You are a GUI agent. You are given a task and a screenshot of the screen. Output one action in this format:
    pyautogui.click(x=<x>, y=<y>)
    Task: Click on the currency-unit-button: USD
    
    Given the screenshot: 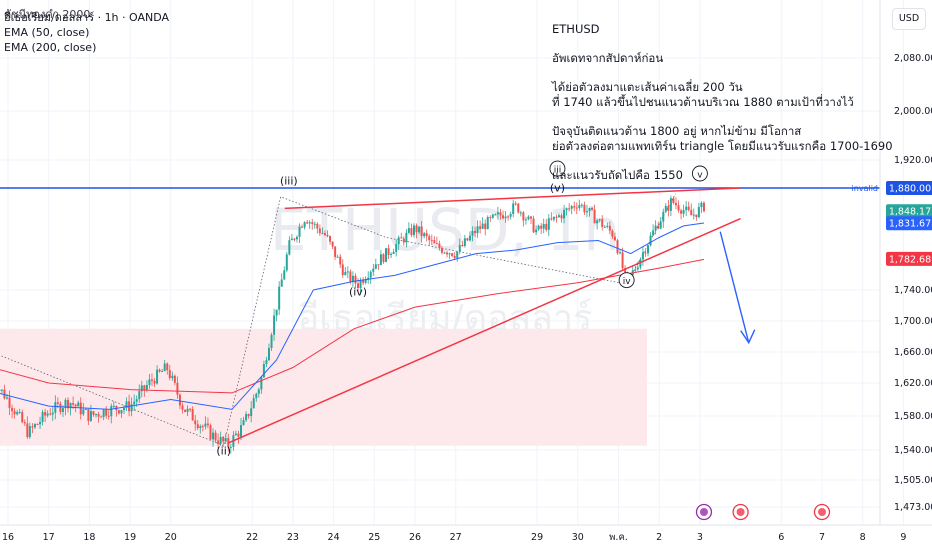 What is the action you would take?
    pyautogui.click(x=909, y=19)
    